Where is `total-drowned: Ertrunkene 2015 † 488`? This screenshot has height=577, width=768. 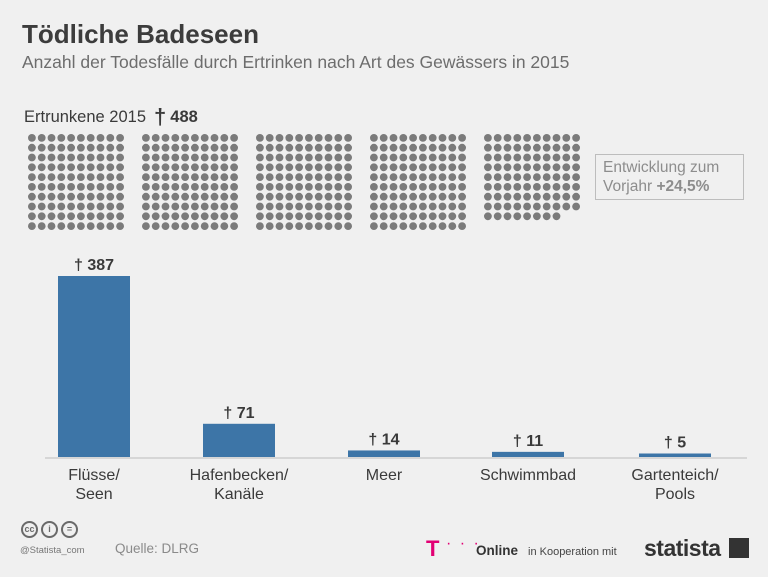 total-drowned: Ertrunkene 2015 † 488 is located at coordinates (111, 115).